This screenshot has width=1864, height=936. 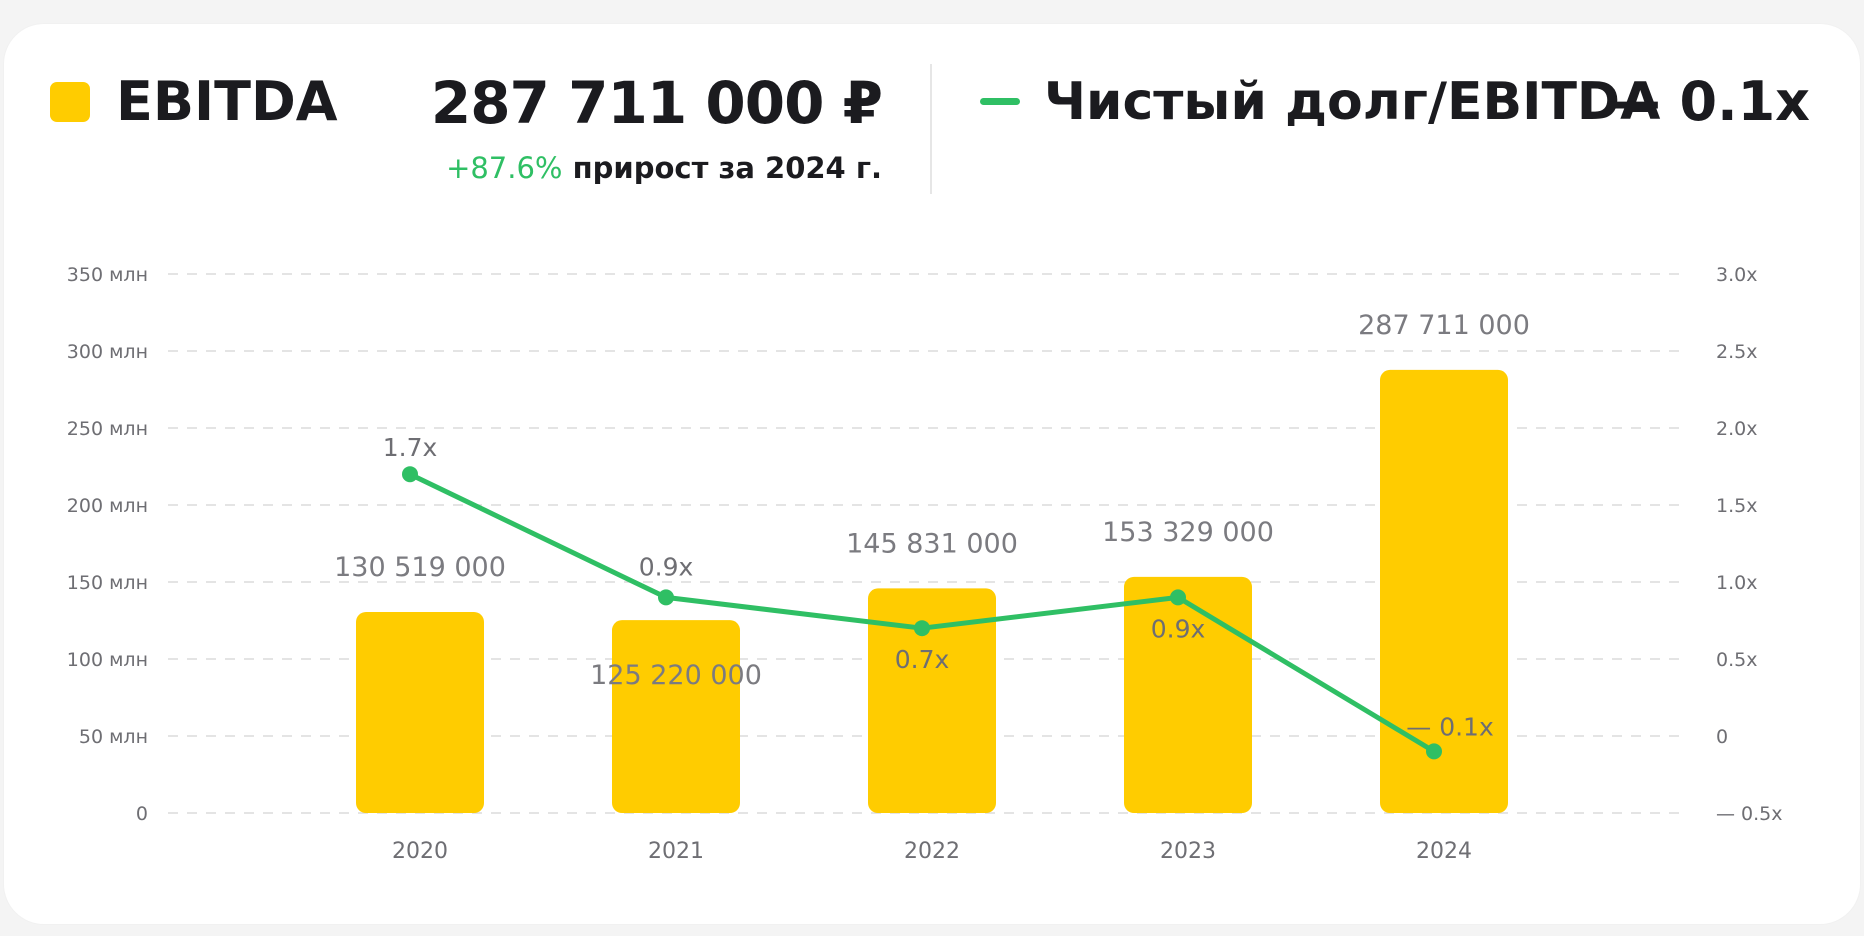 I want to click on growth-percent: +87.6%, so click(x=504, y=168).